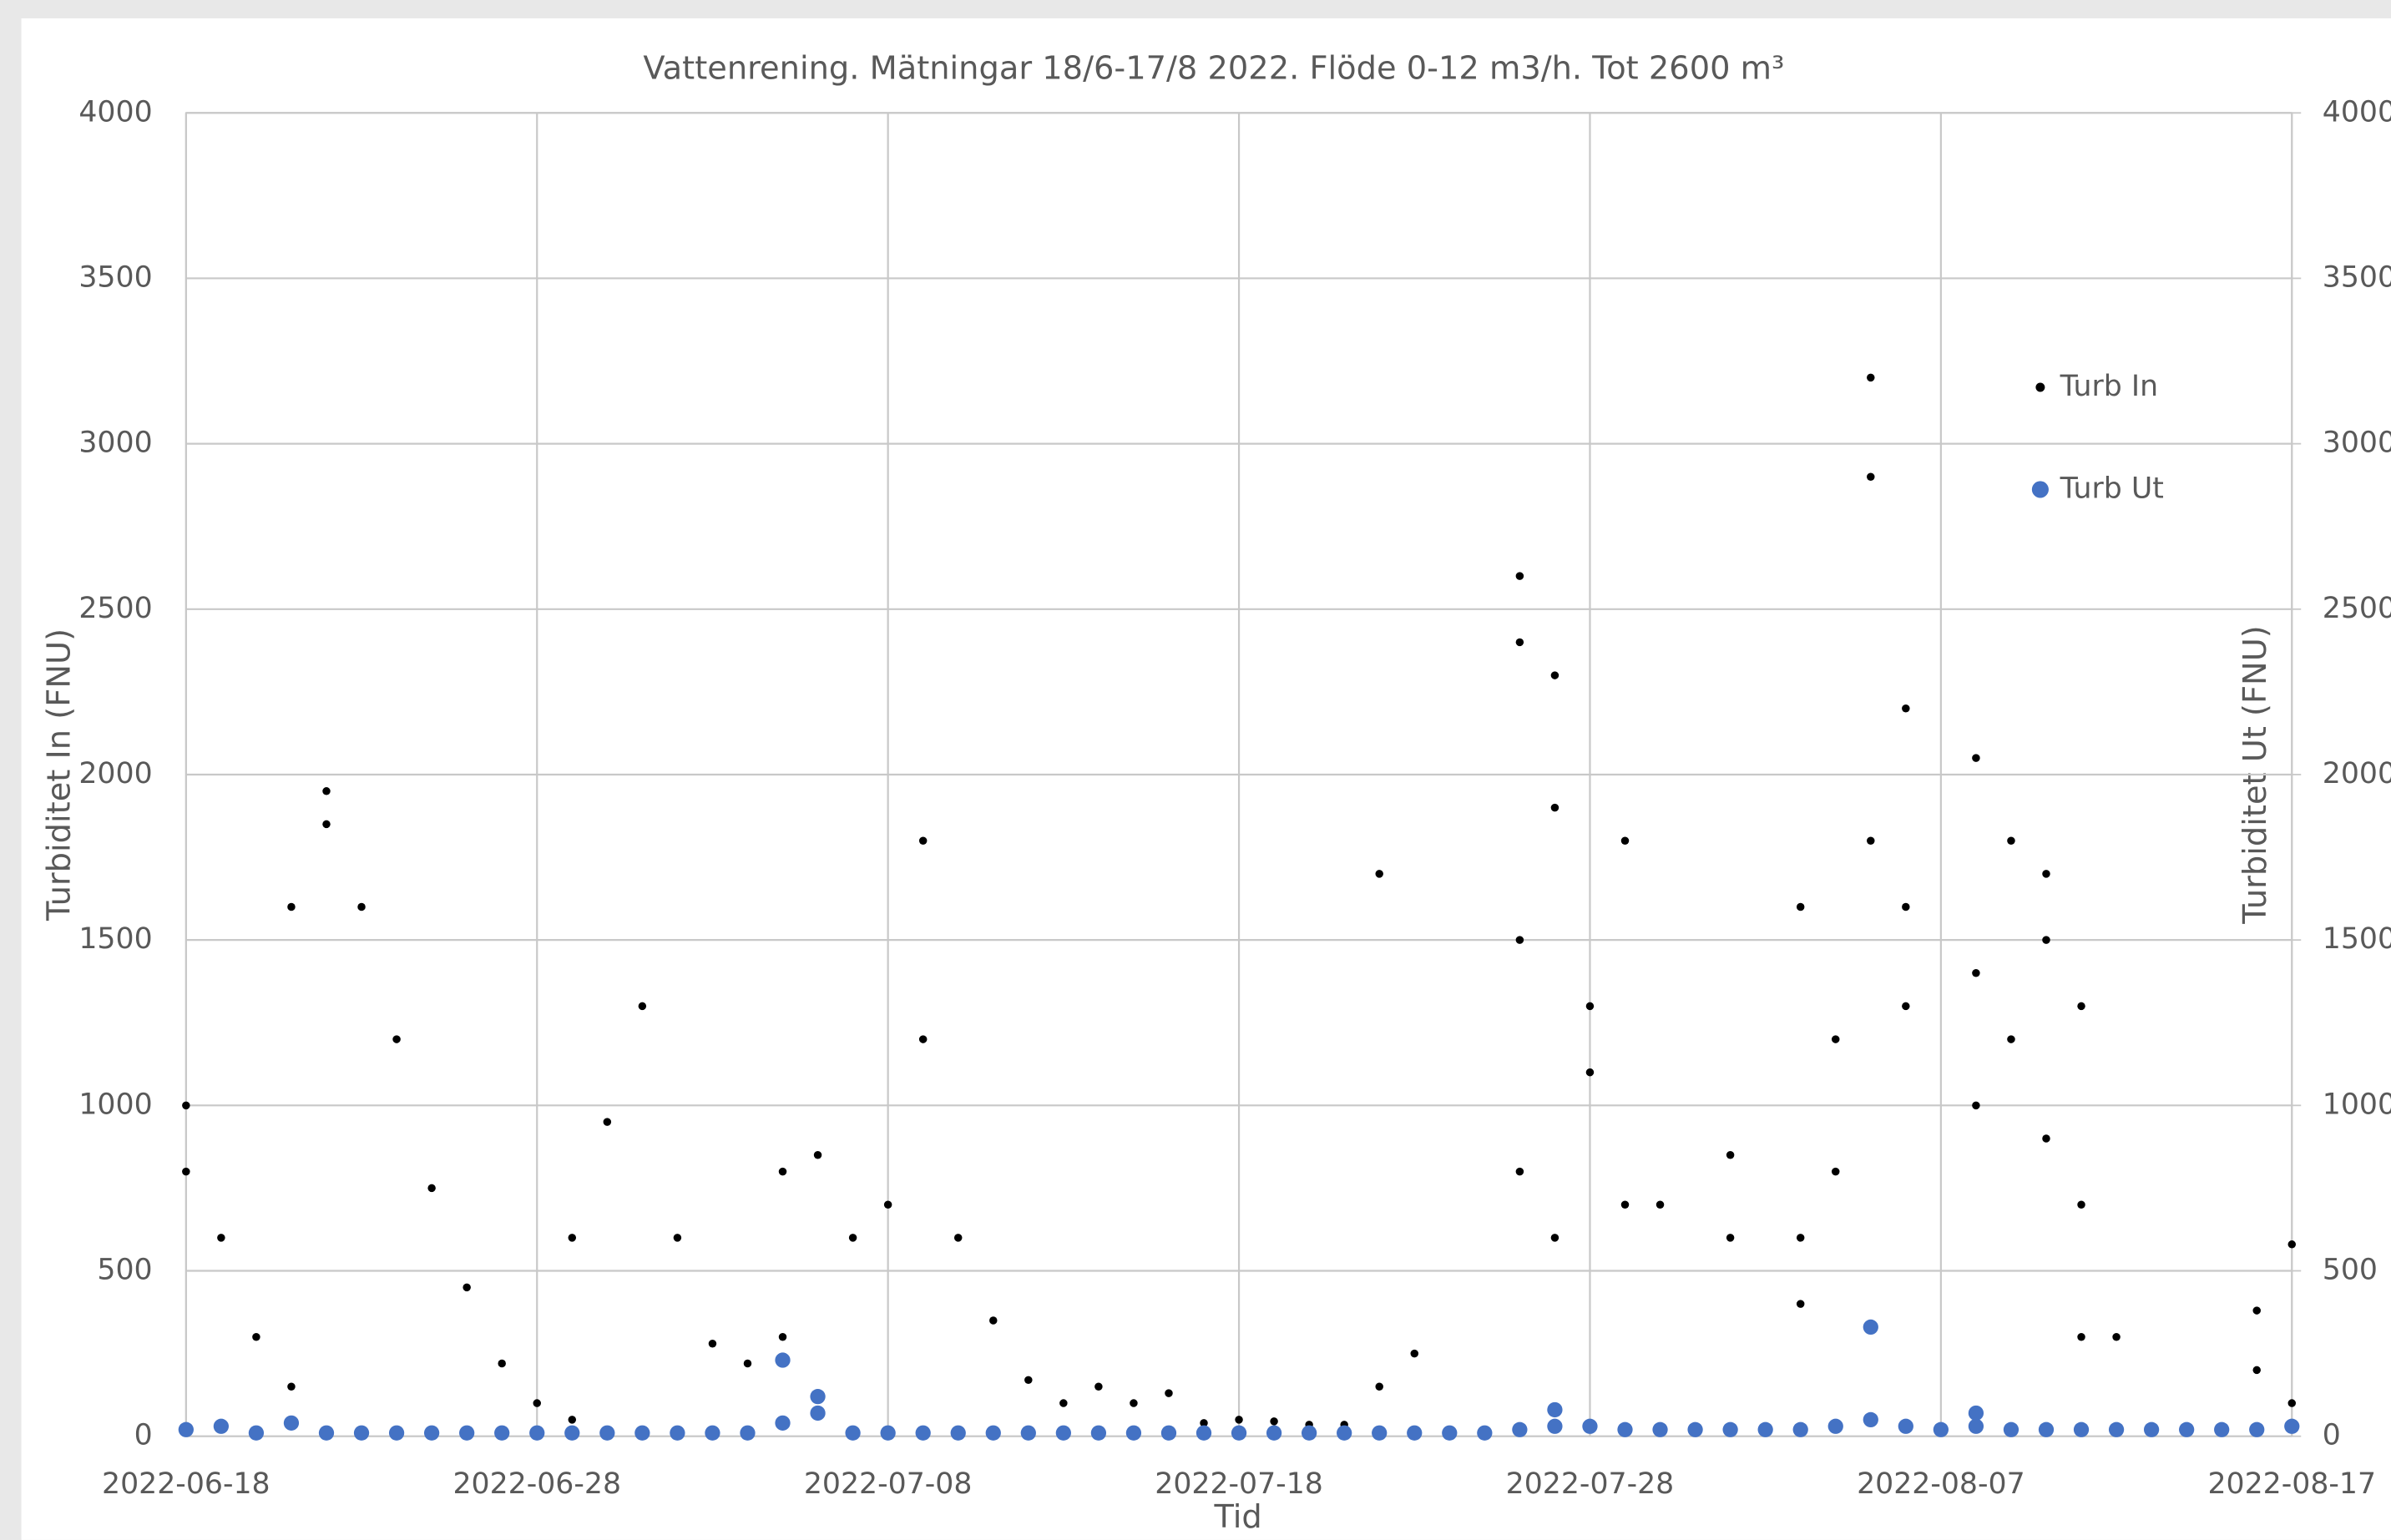  Describe the element at coordinates (2112, 488) in the screenshot. I see `legend-label: Turb Ut` at that location.